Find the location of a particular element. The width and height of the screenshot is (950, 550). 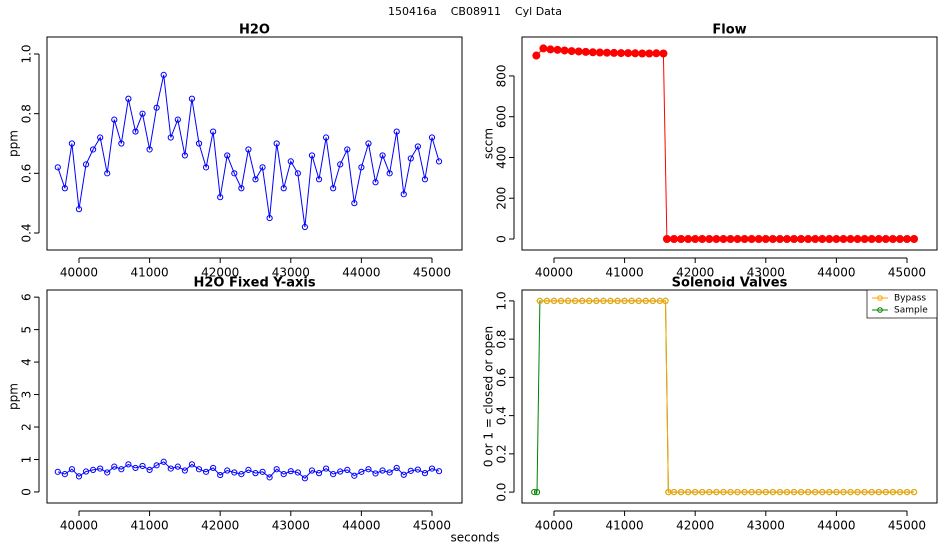

y-tick-label: 0.2 is located at coordinates (502, 453).